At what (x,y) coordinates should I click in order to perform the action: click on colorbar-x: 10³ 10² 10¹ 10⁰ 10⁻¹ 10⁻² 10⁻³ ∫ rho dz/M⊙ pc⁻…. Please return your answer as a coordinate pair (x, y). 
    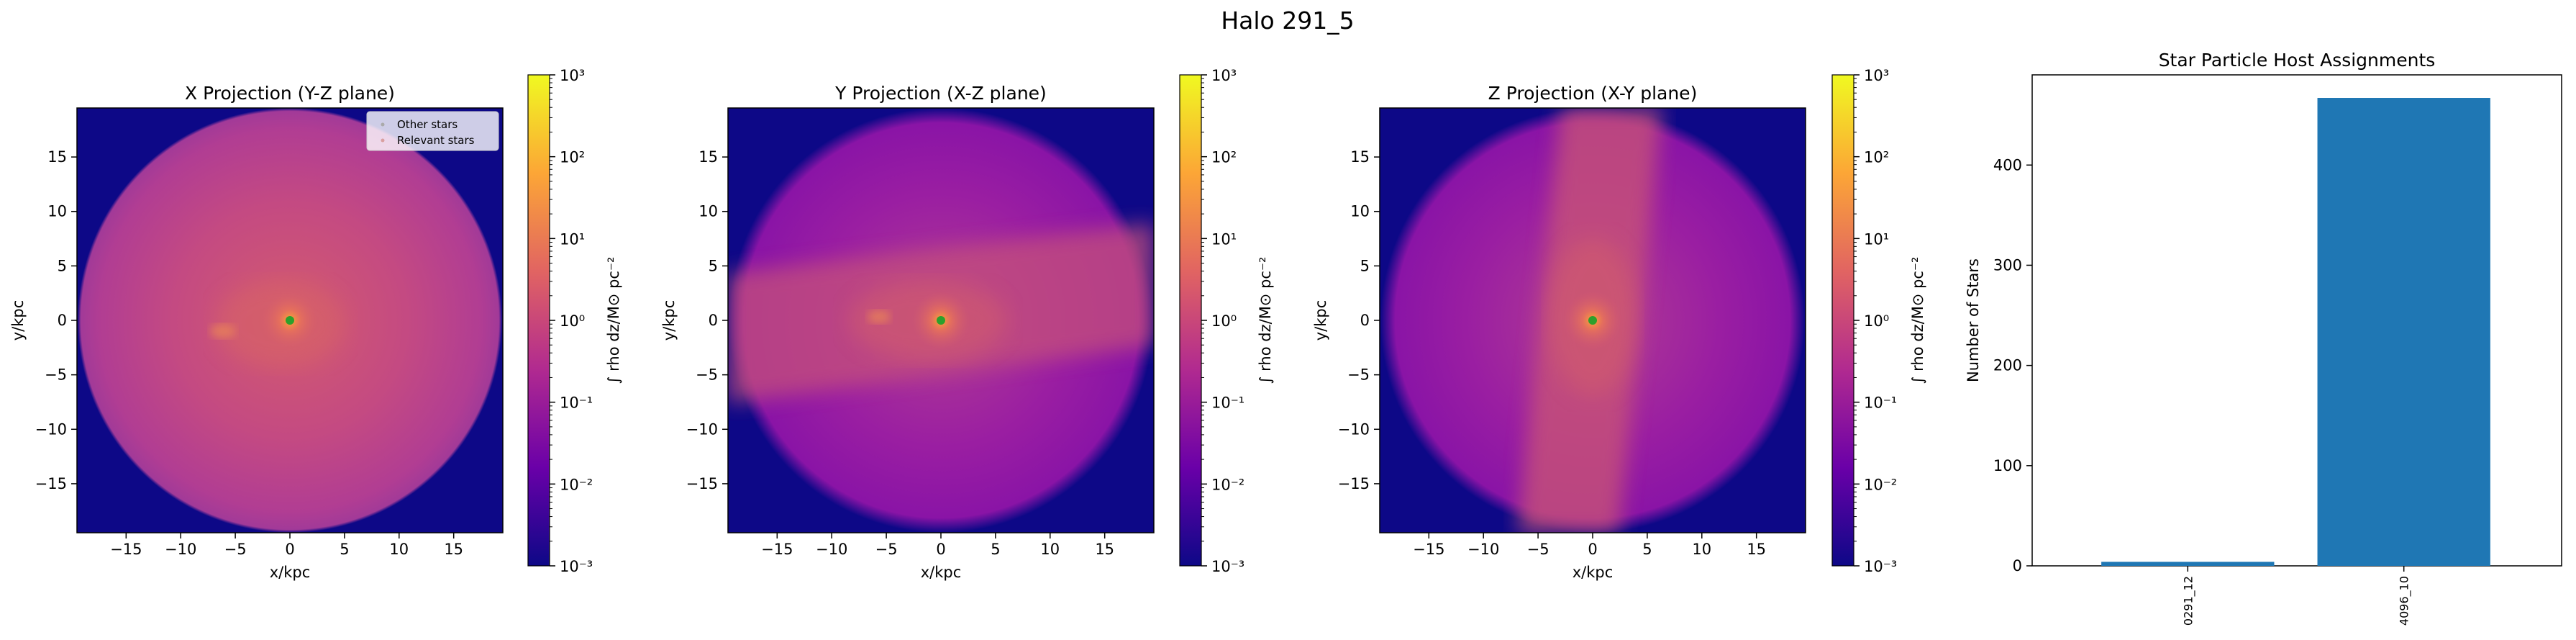
    Looking at the image, I should click on (574, 321).